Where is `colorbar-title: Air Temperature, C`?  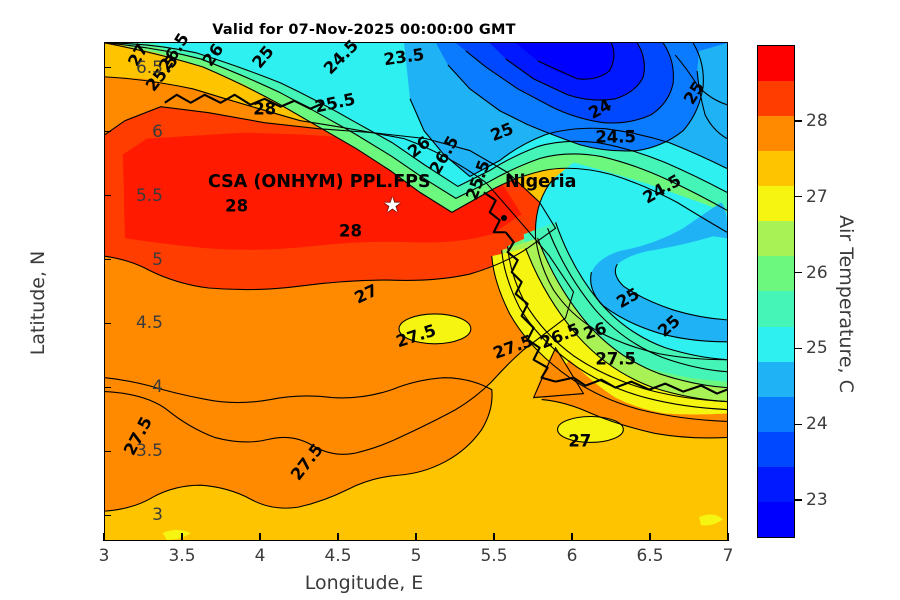
colorbar-title: Air Temperature, C is located at coordinates (846, 304).